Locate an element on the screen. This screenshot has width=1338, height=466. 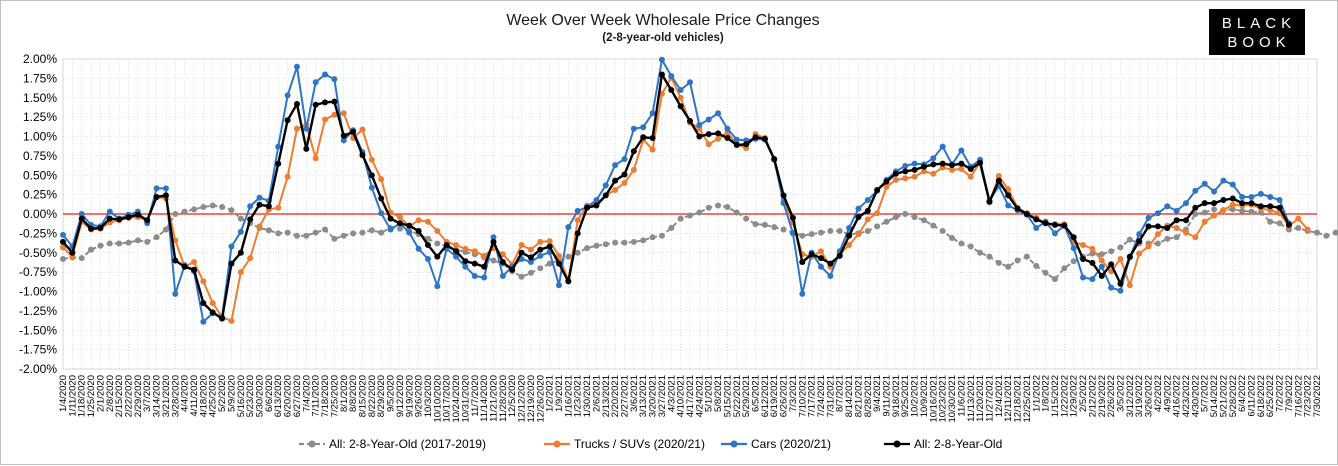
x-tick-label: 3/12/2022 is located at coordinates (1130, 396).